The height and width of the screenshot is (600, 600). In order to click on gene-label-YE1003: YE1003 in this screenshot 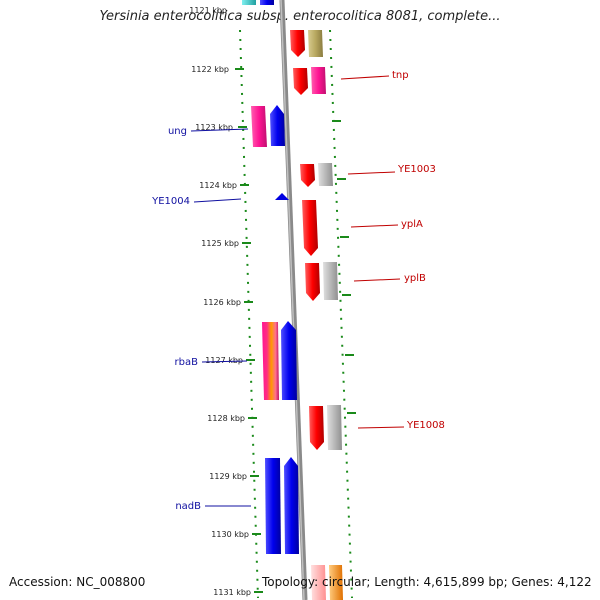, I will do `click(416, 169)`.